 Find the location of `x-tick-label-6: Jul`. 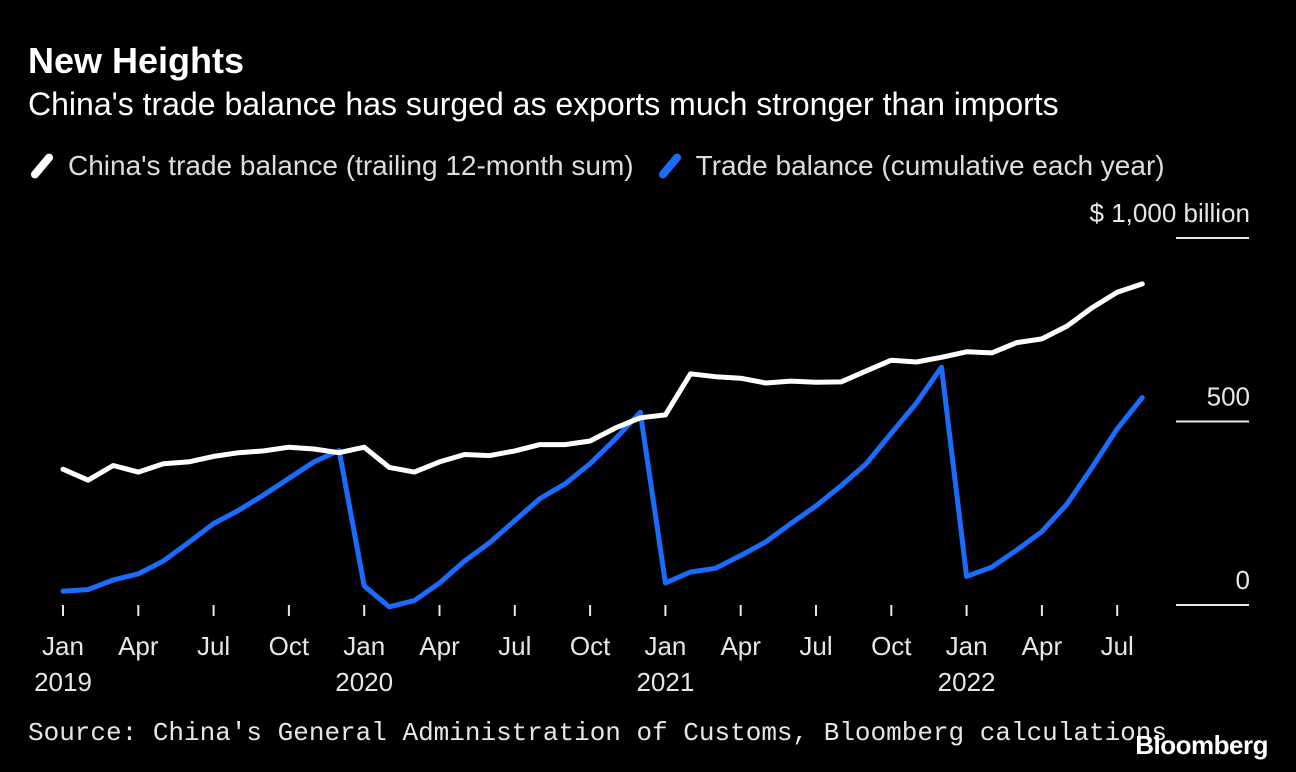

x-tick-label-6: Jul is located at coordinates (514, 646).